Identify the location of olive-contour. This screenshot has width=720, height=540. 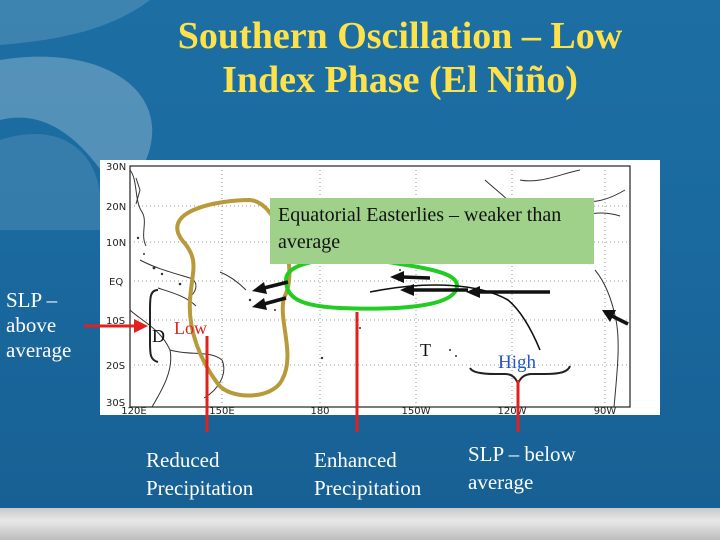
(233, 297).